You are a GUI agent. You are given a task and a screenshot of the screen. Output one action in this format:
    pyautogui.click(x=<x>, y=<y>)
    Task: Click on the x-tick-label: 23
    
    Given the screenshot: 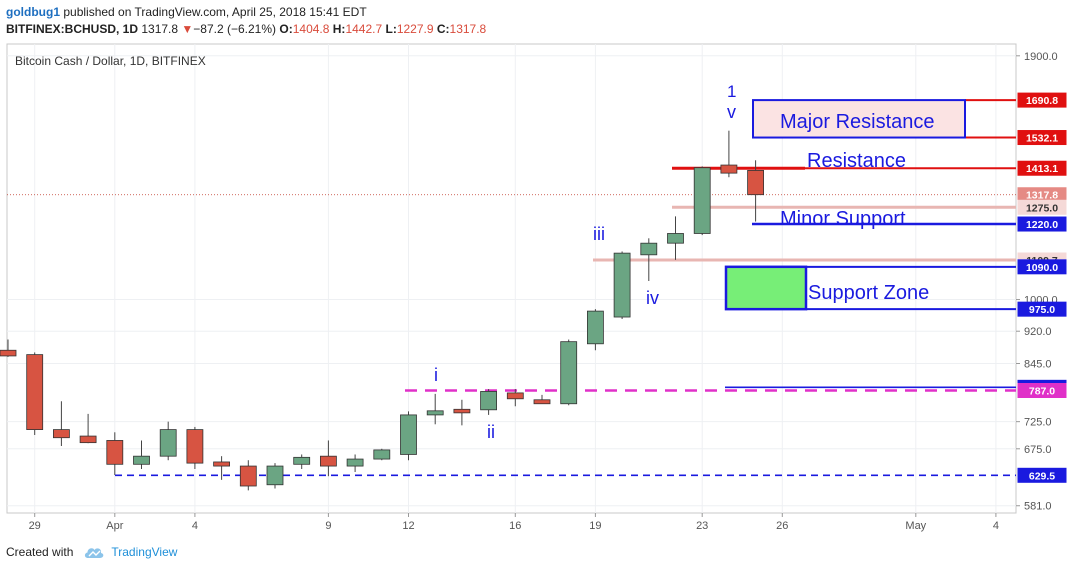 What is the action you would take?
    pyautogui.click(x=702, y=526)
    